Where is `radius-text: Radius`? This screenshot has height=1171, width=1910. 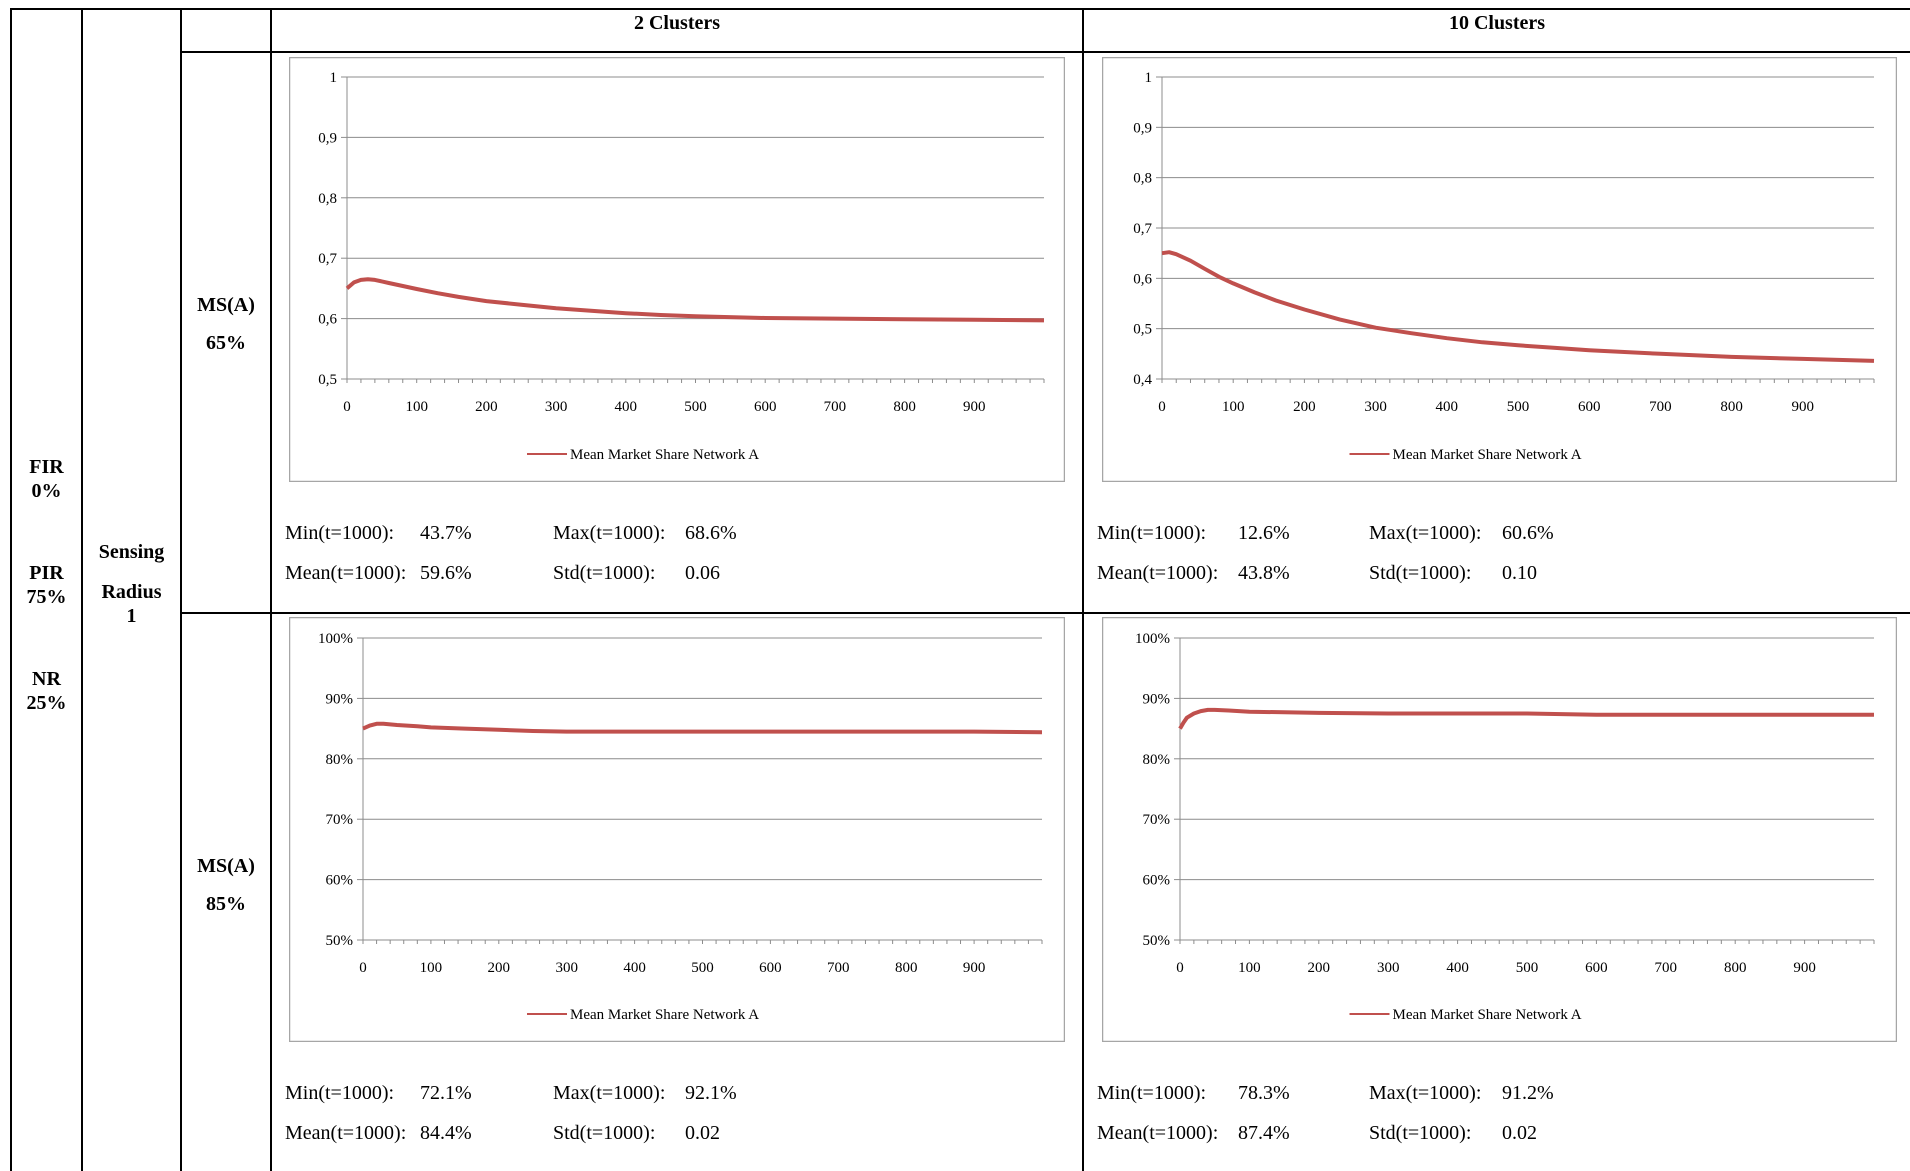 radius-text: Radius is located at coordinates (131, 592).